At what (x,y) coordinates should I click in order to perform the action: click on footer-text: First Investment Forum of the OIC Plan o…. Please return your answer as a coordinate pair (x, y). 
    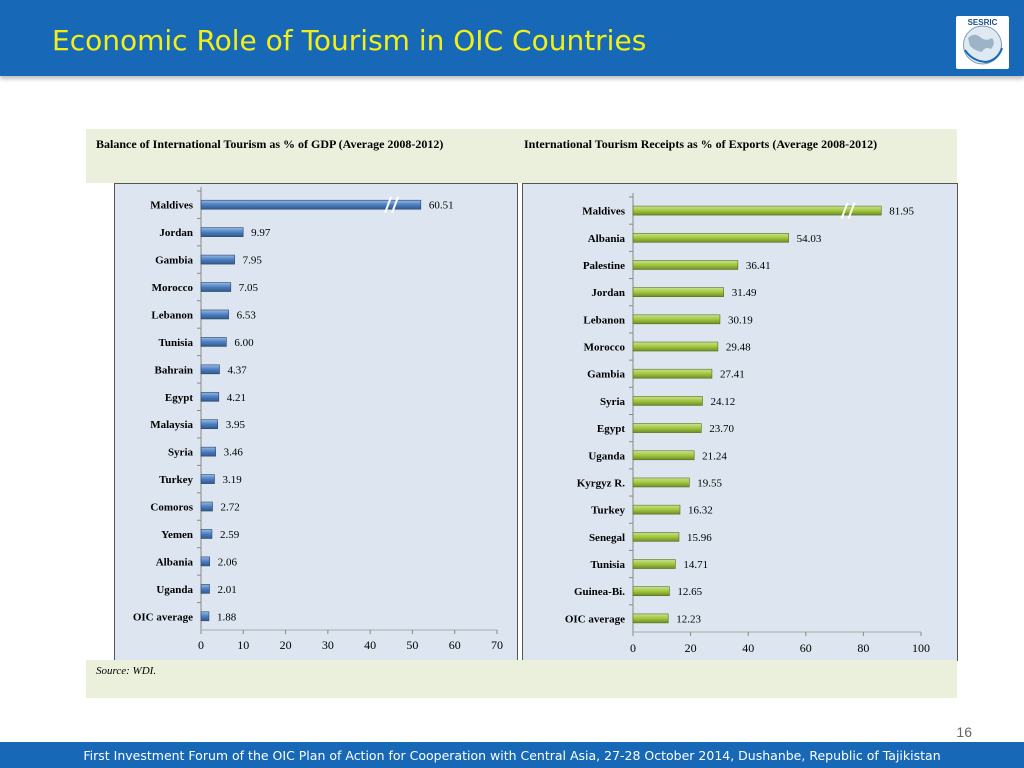
    Looking at the image, I should click on (512, 755).